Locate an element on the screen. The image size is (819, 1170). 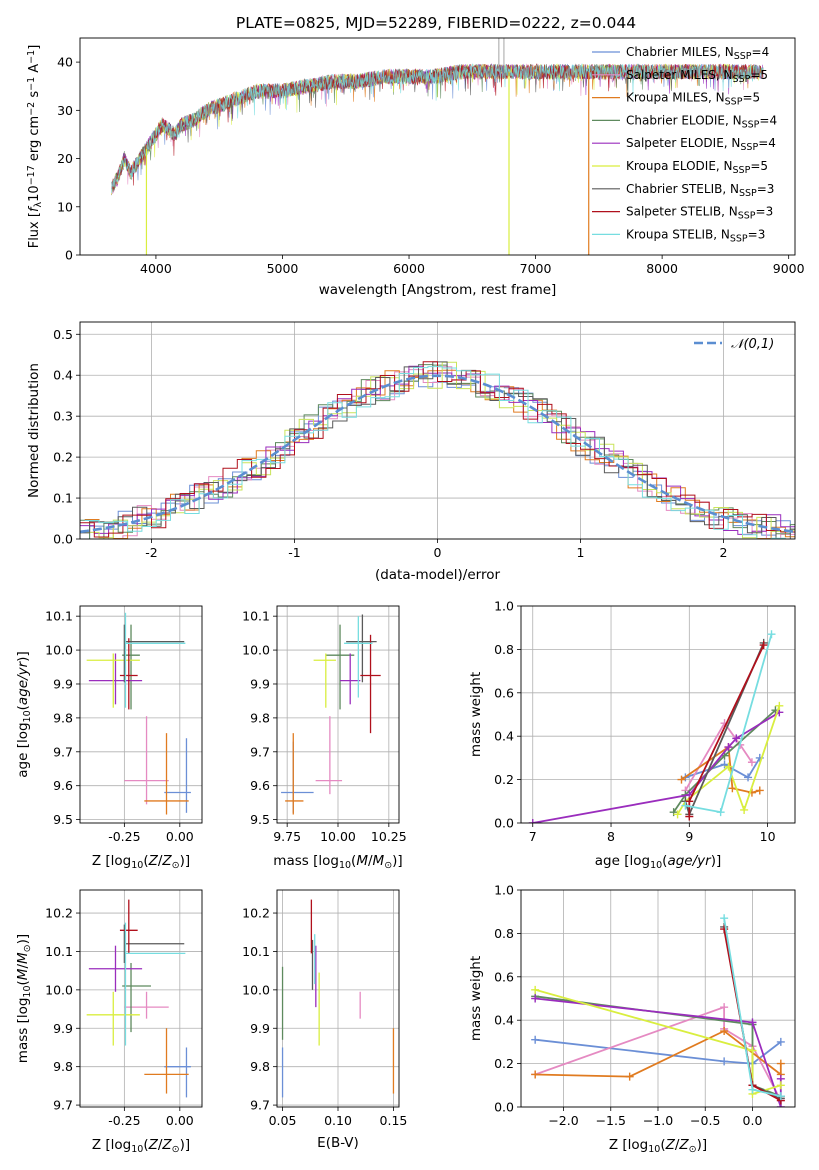
y-tick-label: 0.5 is located at coordinates (63, 334).